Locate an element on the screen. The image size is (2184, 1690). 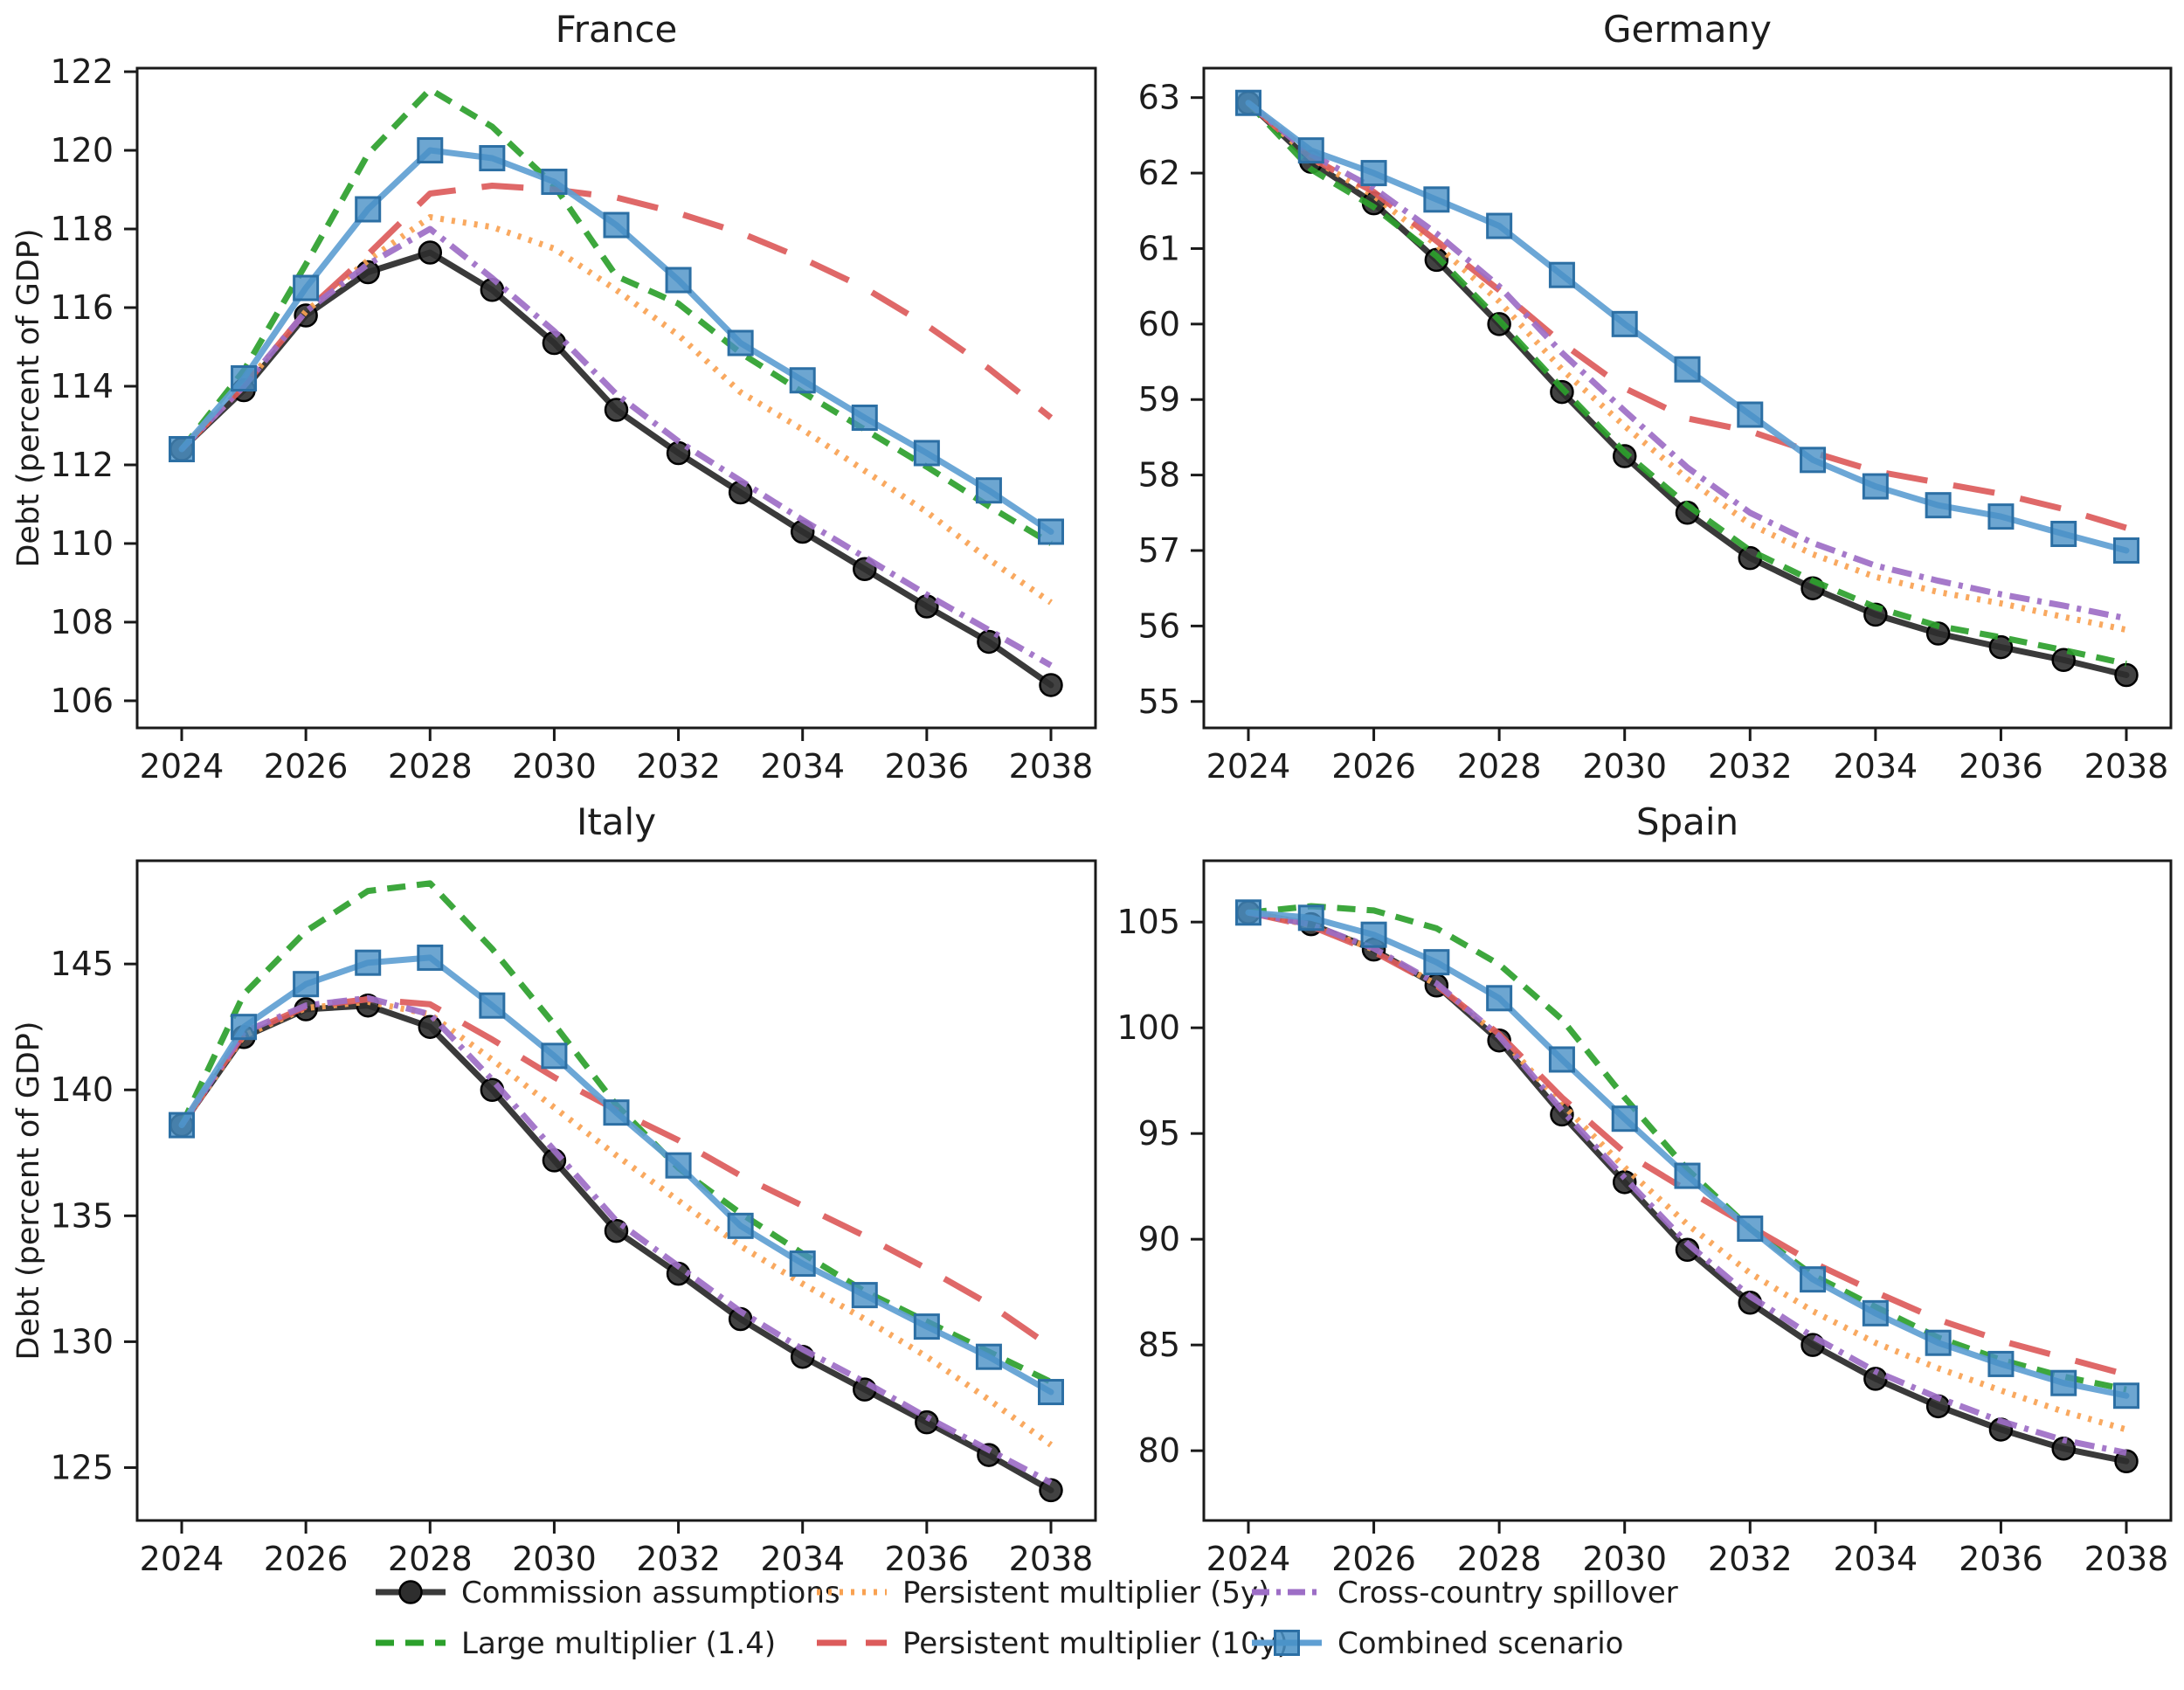
legend-marker-square is located at coordinates (1287, 1643).